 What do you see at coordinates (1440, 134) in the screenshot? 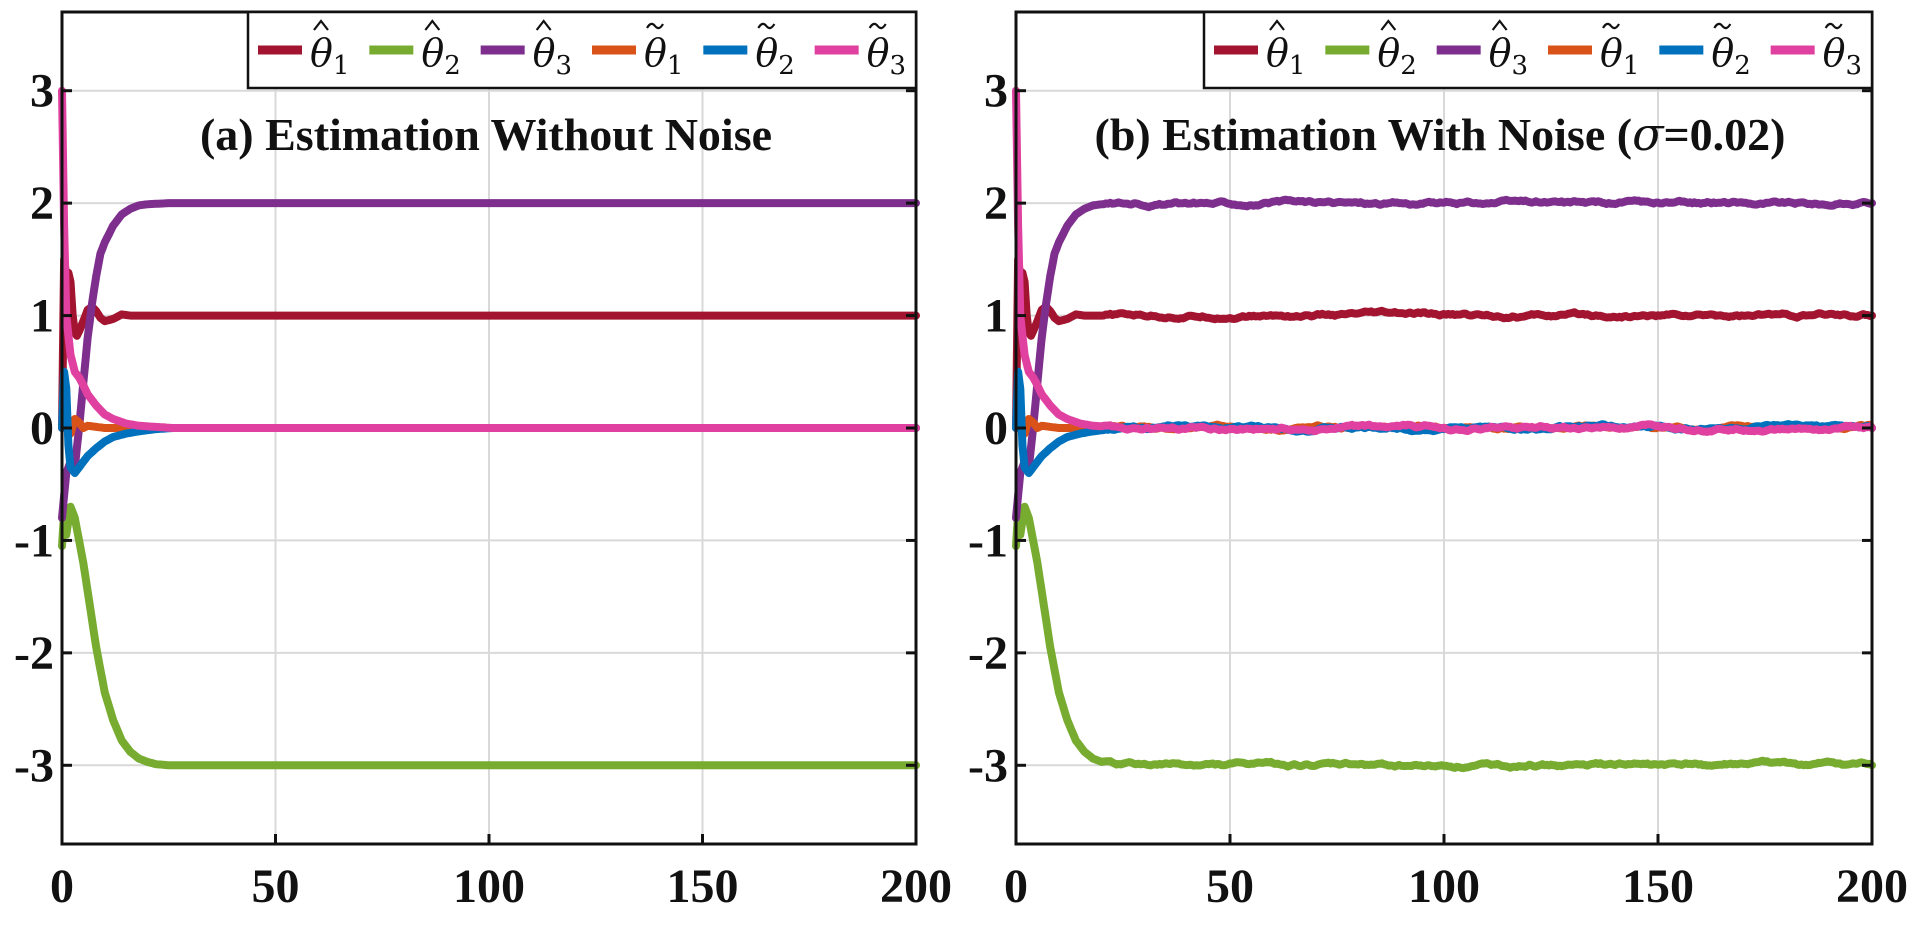
I see `panel-title: (b) Estimation With Noise (σ=0.02)` at bounding box center [1440, 134].